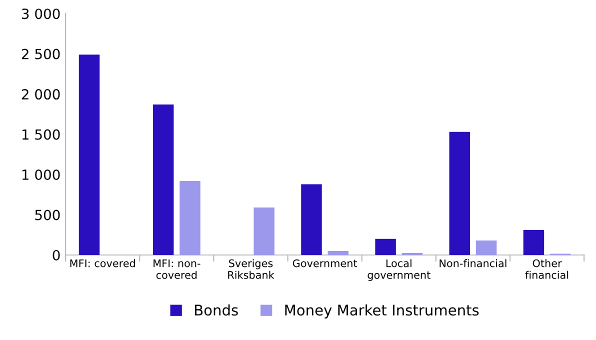 This screenshot has width=596, height=340. Describe the element at coordinates (216, 310) in the screenshot. I see `legend-label: Bonds` at that location.